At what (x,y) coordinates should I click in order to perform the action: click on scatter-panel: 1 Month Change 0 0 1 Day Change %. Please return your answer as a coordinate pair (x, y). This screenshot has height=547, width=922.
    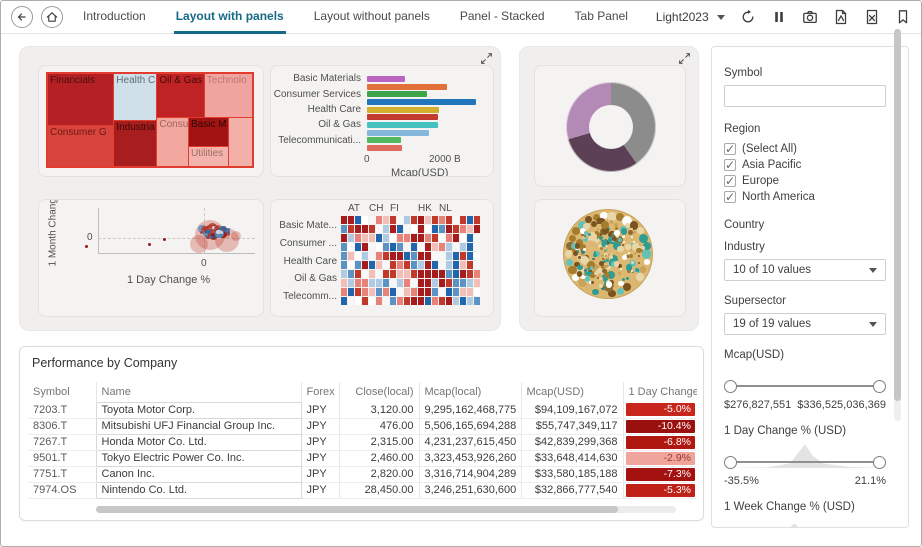
    Looking at the image, I should click on (151, 258).